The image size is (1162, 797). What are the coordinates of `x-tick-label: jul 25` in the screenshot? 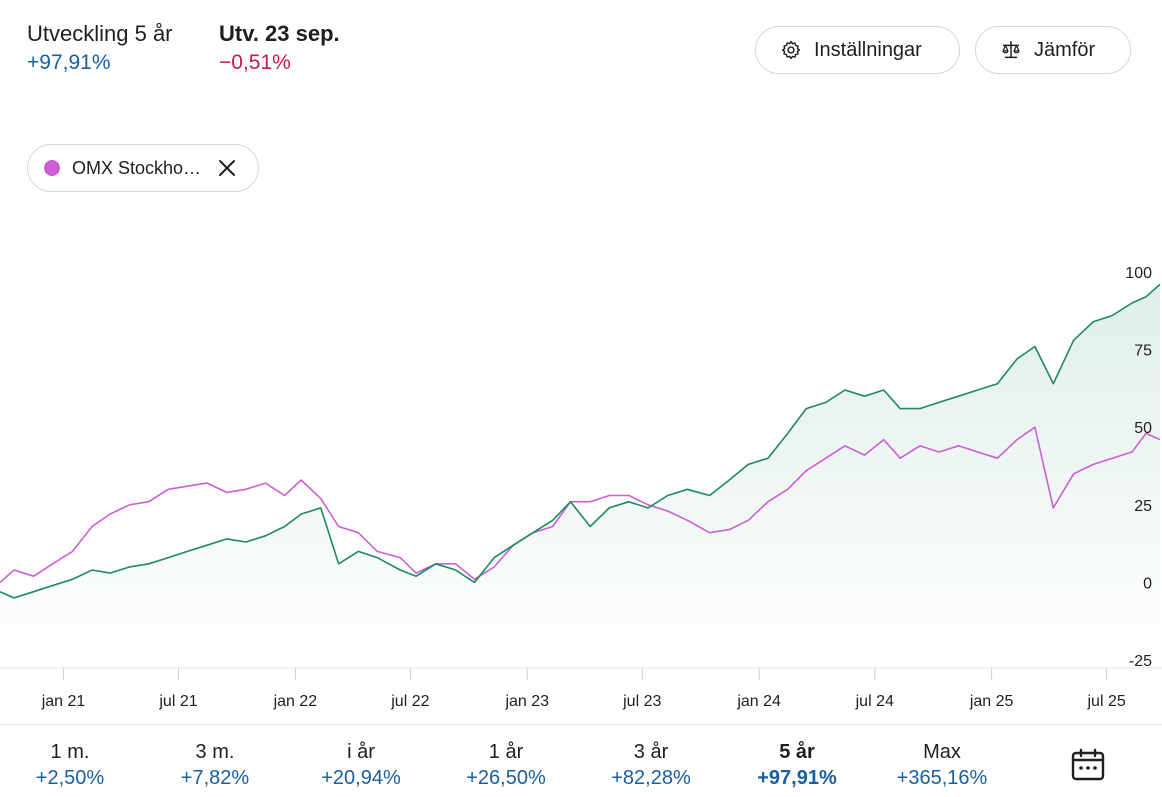 It's located at (1106, 701).